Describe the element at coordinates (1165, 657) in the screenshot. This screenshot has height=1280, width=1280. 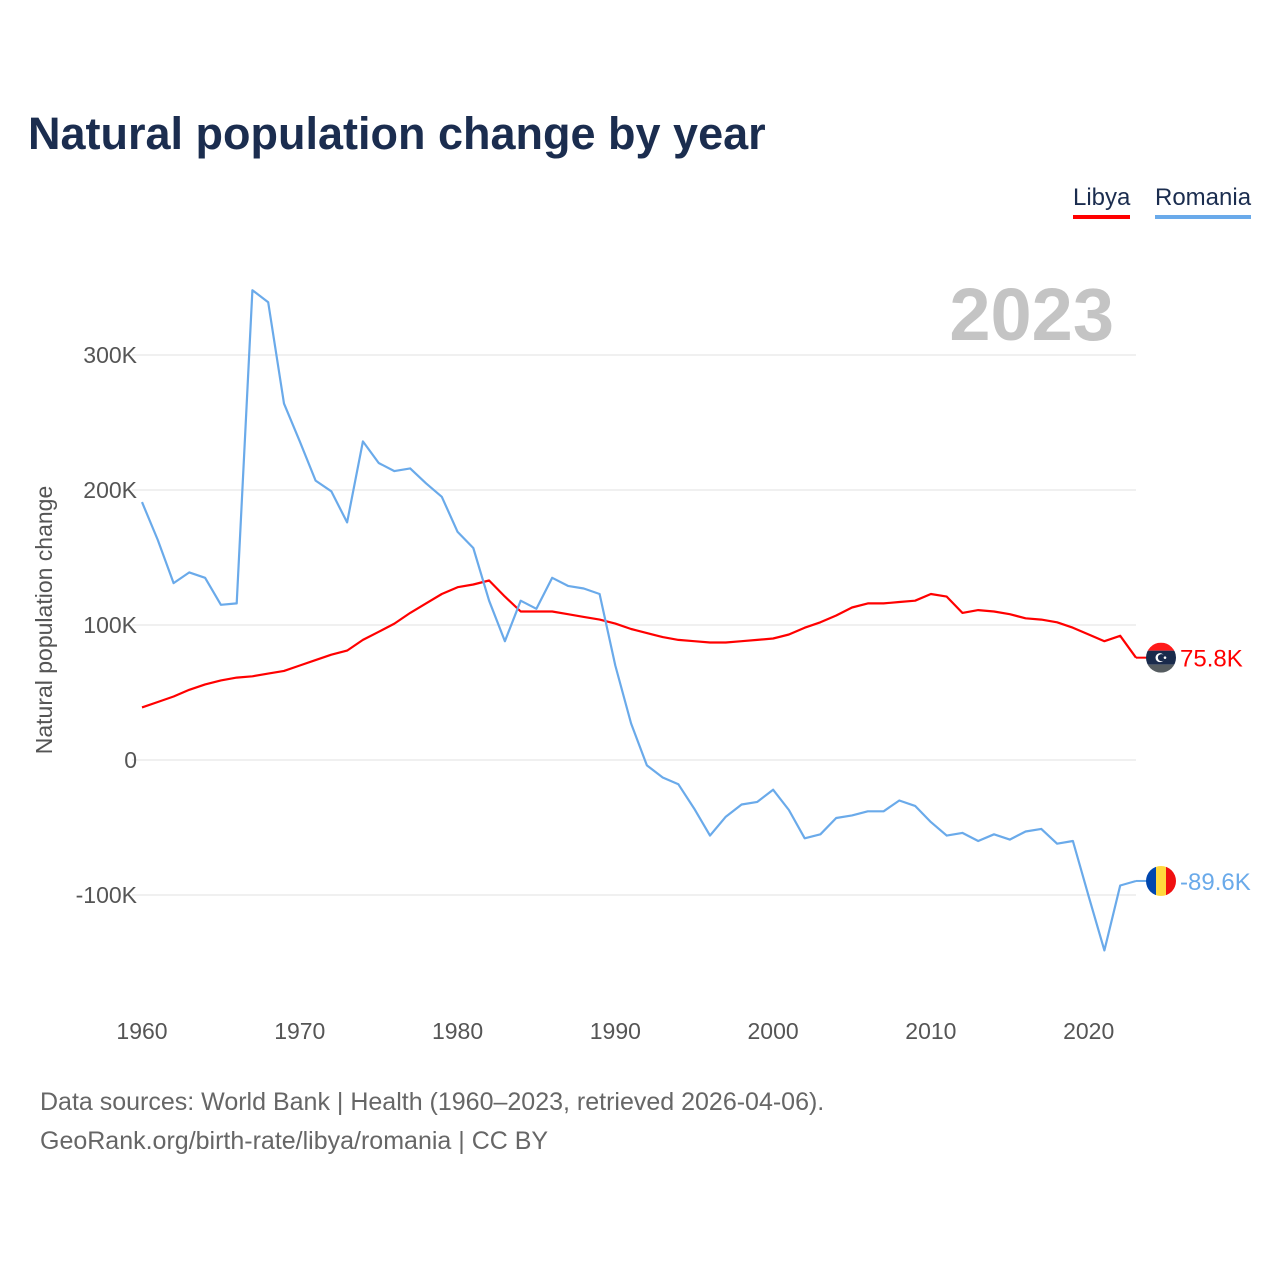
I see `star` at that location.